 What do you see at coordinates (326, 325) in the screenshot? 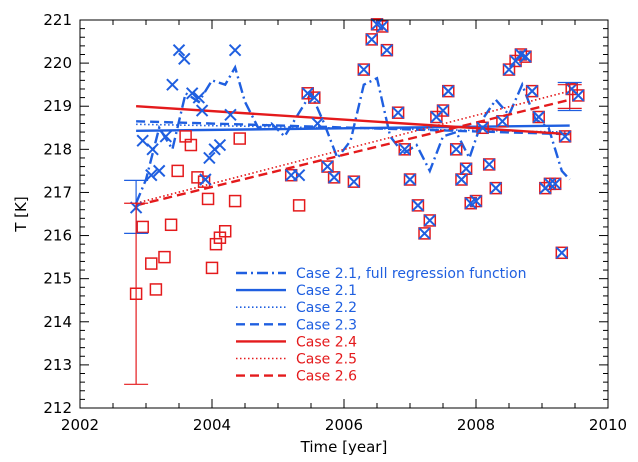
I see `legend-label: Case 2.3` at bounding box center [326, 325].